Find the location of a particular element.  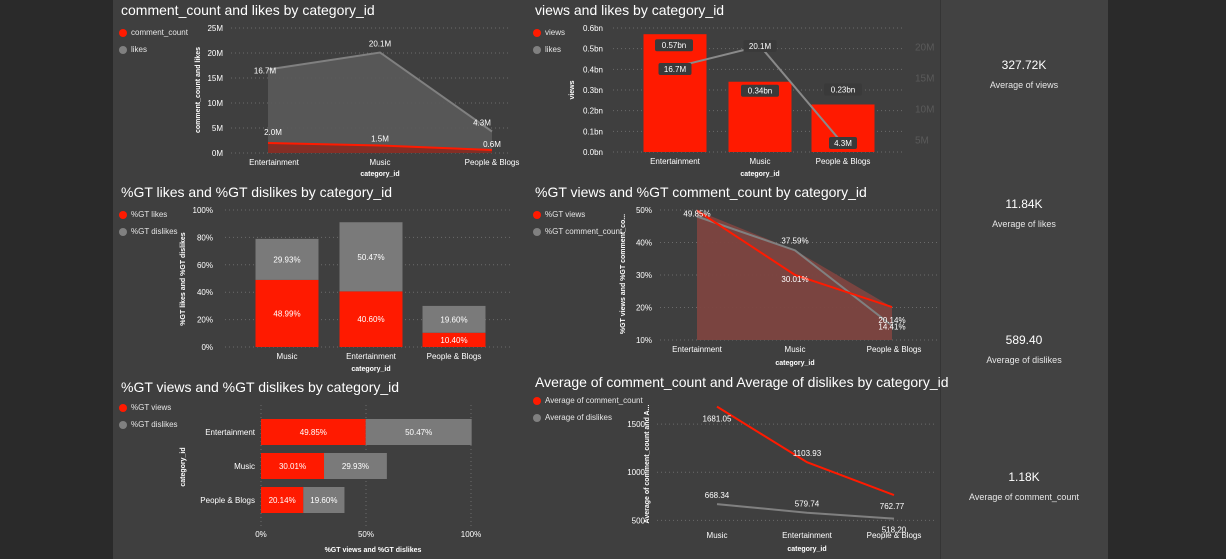

likes-data-label-bg is located at coordinates (843, 142).